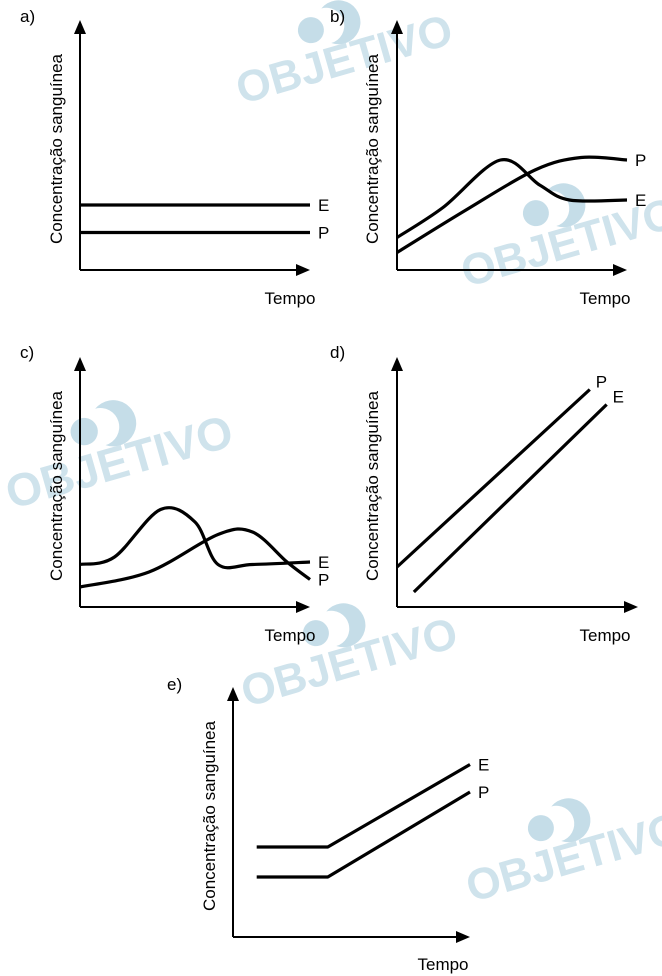  I want to click on chart-panel-e: e) Concentração sanguínea Tempo EP, so click(328, 824).